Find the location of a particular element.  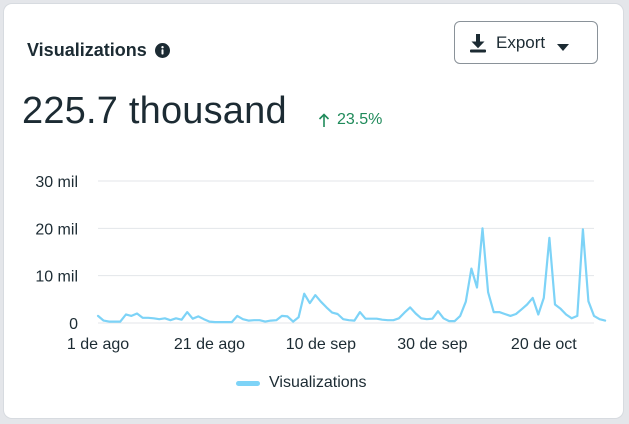

export-label: Export is located at coordinates (521, 42).